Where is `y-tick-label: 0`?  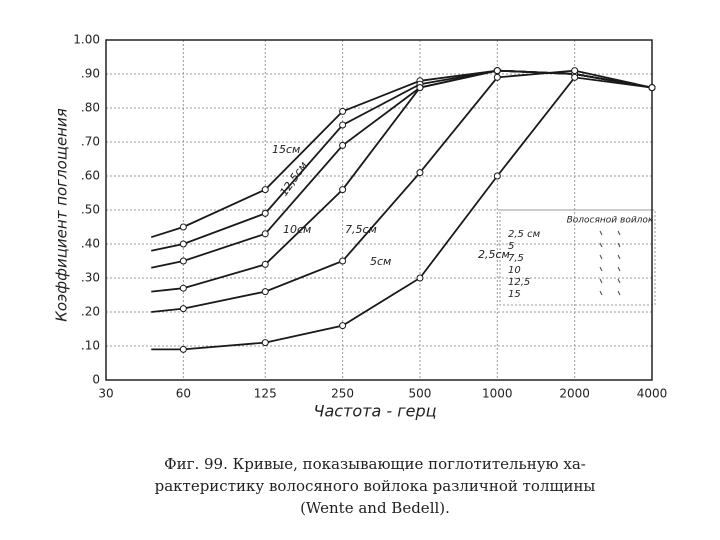 y-tick-label: 0 is located at coordinates (96, 380).